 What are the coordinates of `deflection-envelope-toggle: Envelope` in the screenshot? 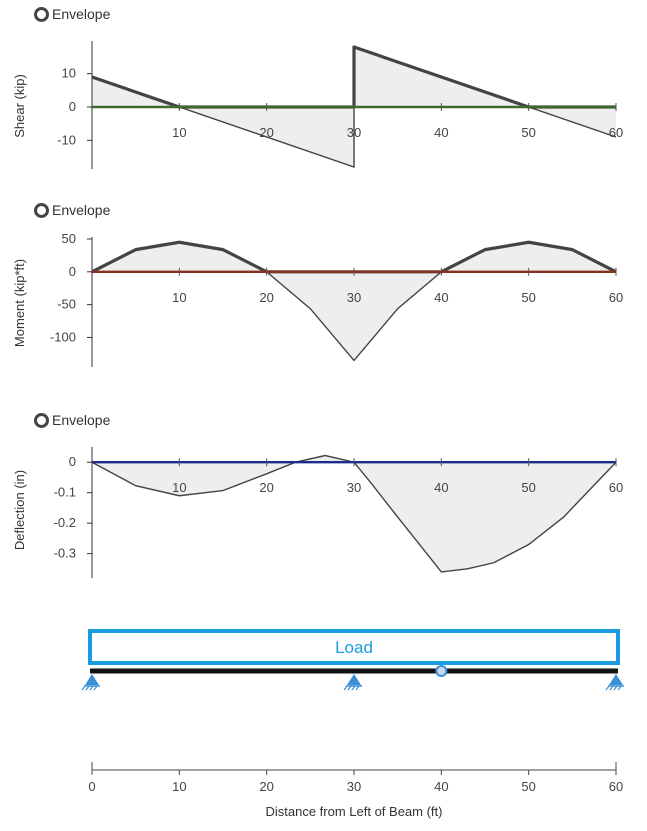 It's located at (72, 420).